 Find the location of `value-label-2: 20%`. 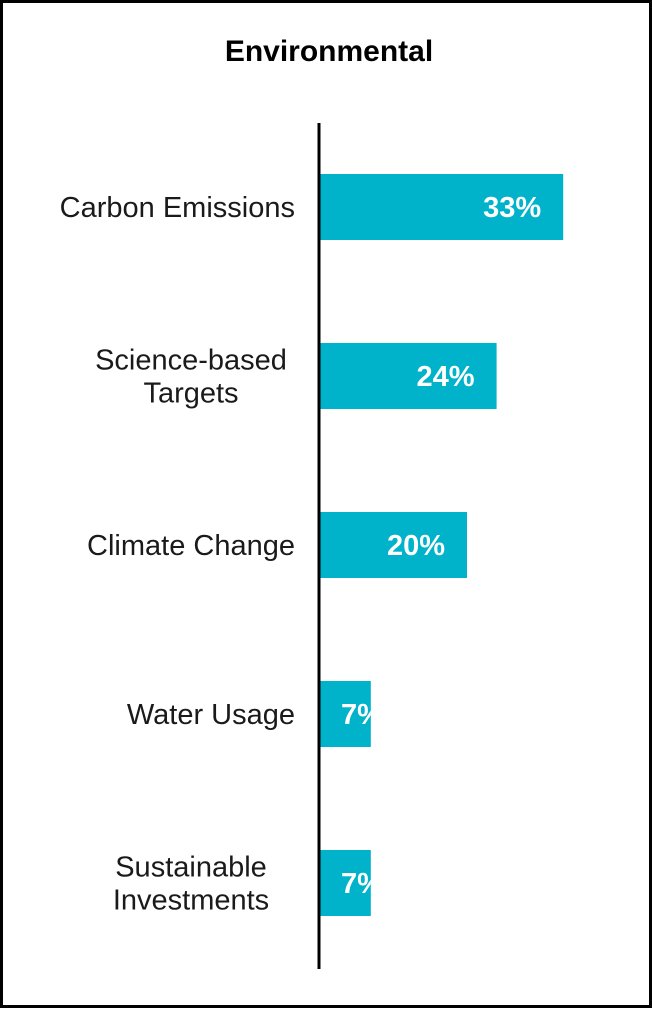

value-label-2: 20% is located at coordinates (416, 546).